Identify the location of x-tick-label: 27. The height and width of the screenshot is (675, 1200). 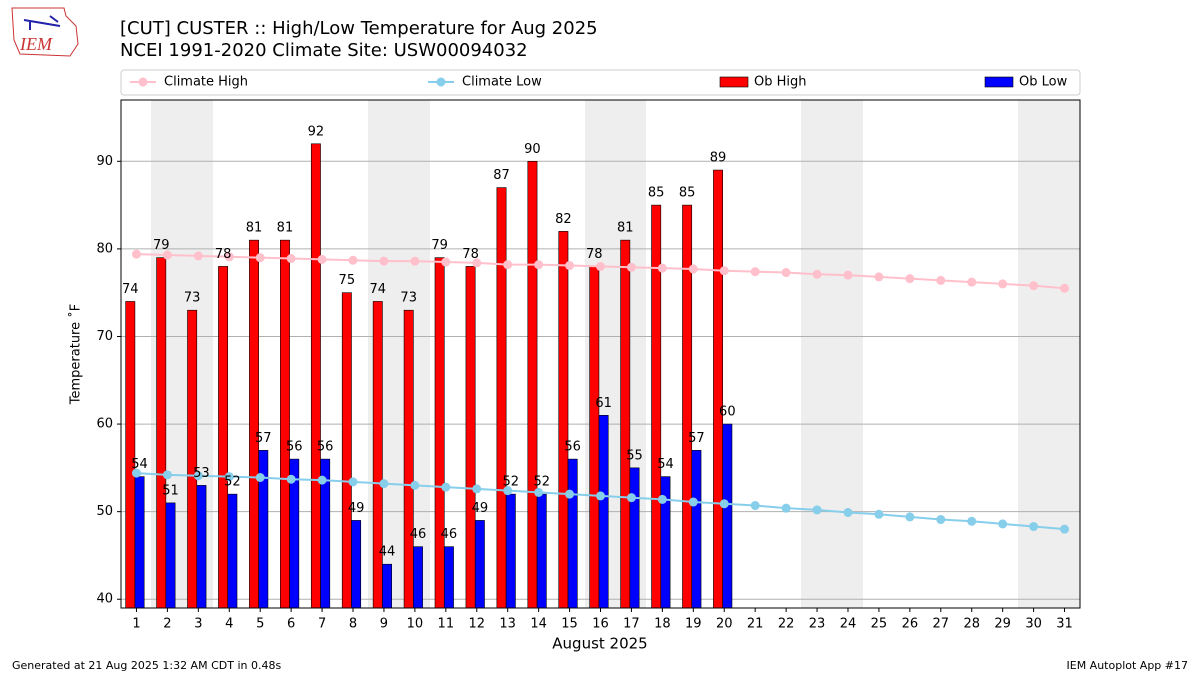
(941, 624).